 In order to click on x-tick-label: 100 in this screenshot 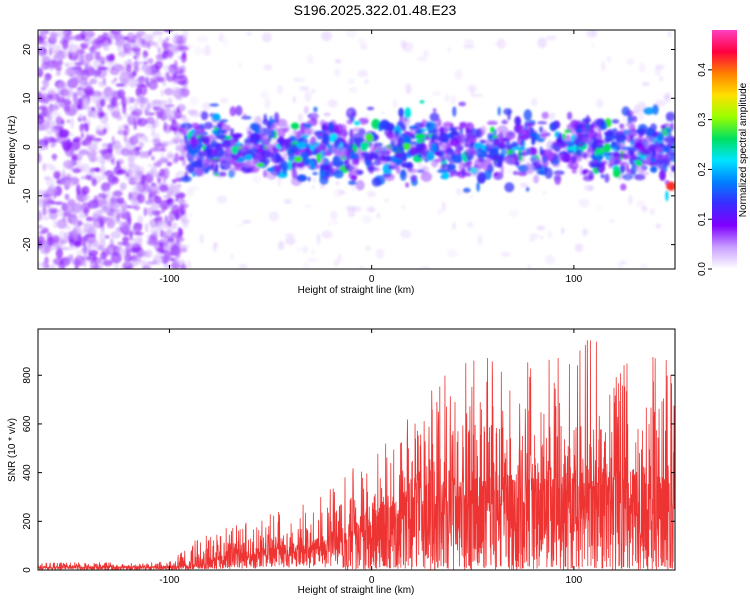, I will do `click(574, 279)`.